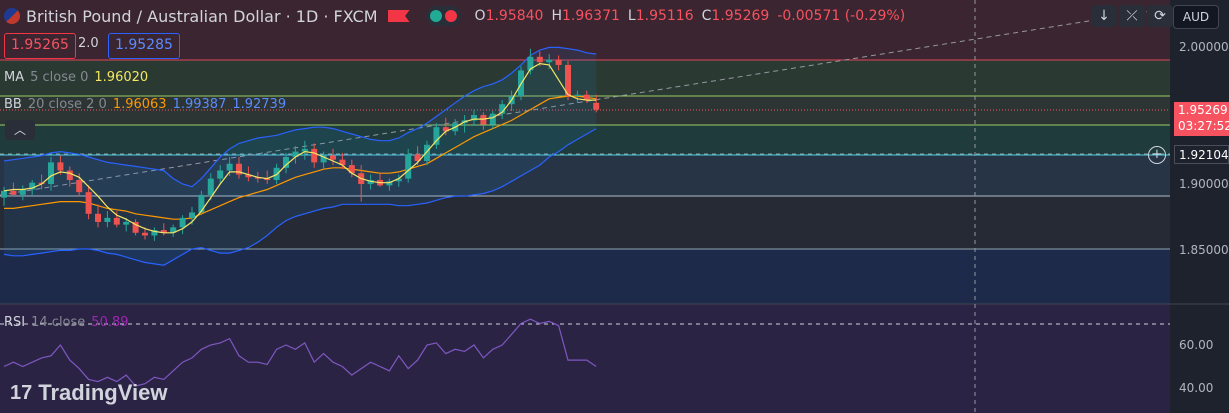 Image resolution: width=1229 pixels, height=413 pixels. I want to click on bb-legend: BB 20 close 2 0 1.96063 1.99387 1.92739, so click(145, 104).